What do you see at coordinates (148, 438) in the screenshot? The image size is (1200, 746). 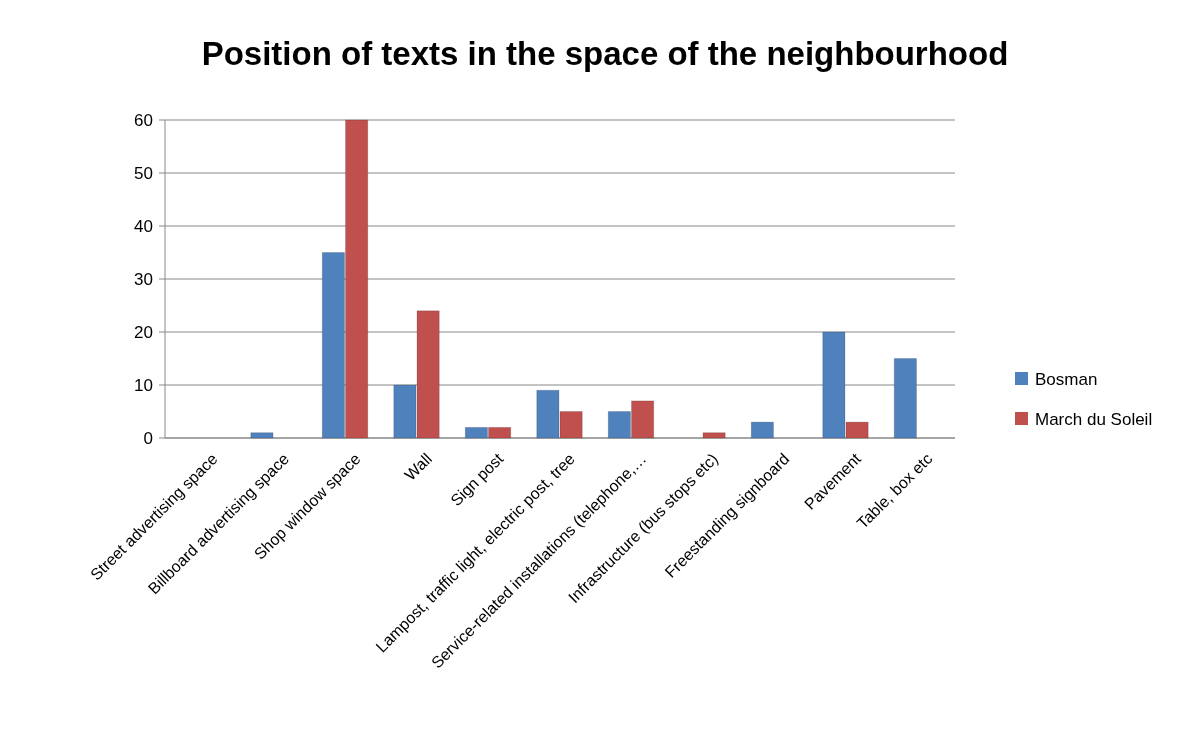 I see `y-tick-label: 0` at bounding box center [148, 438].